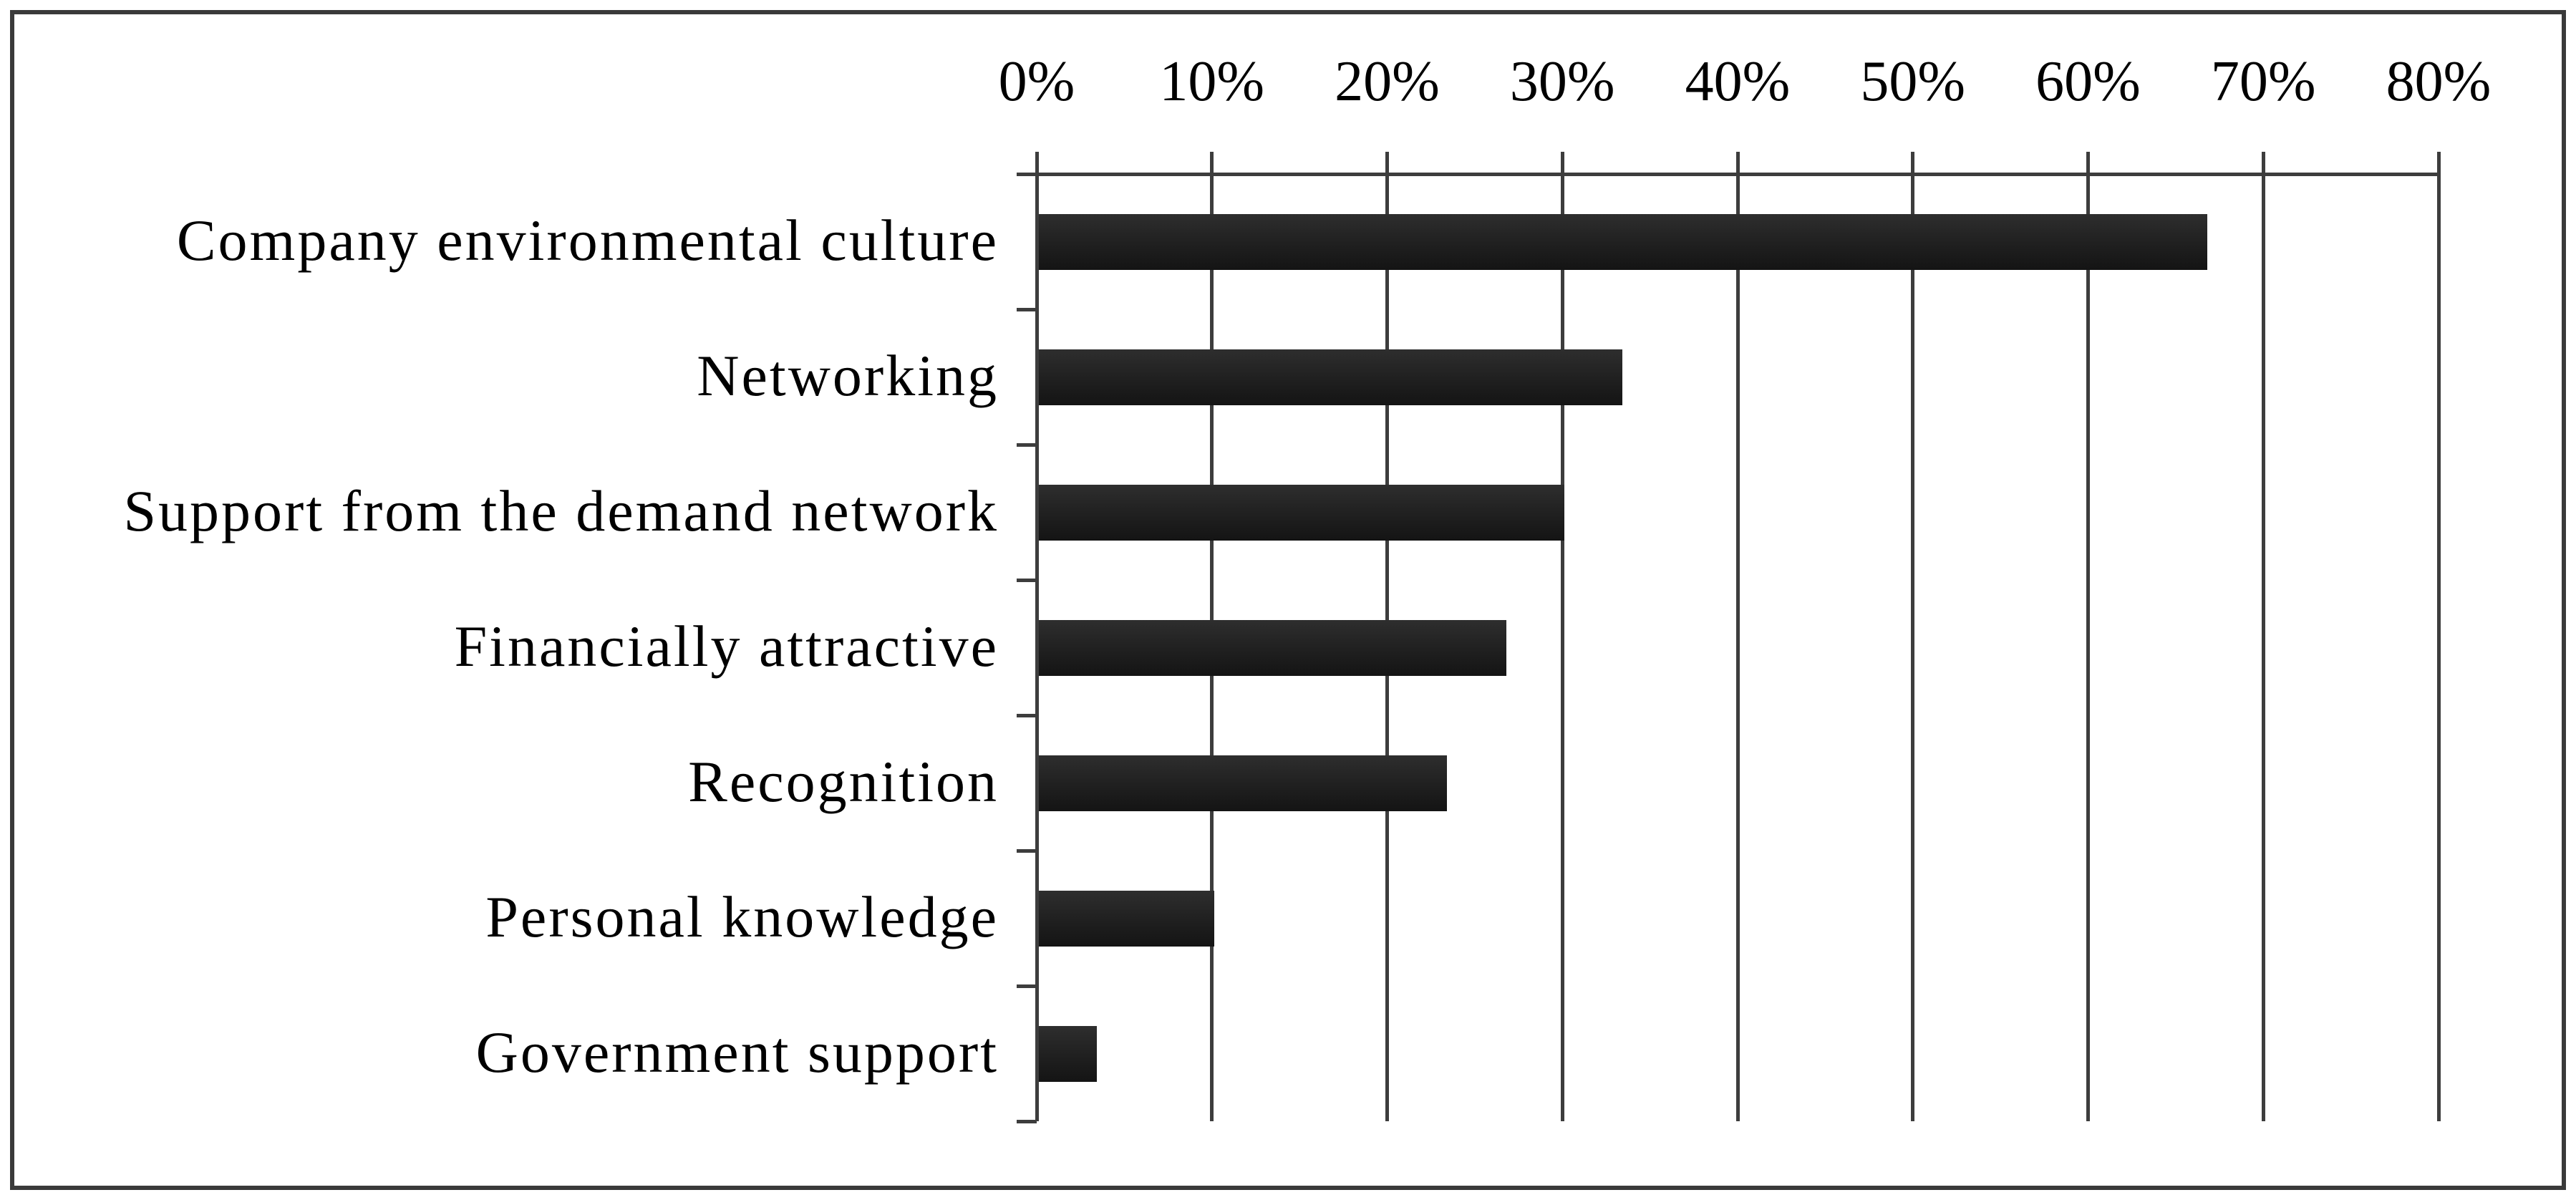 The image size is (2576, 1200). What do you see at coordinates (726, 646) in the screenshot?
I see `category-label: Financially attractive` at bounding box center [726, 646].